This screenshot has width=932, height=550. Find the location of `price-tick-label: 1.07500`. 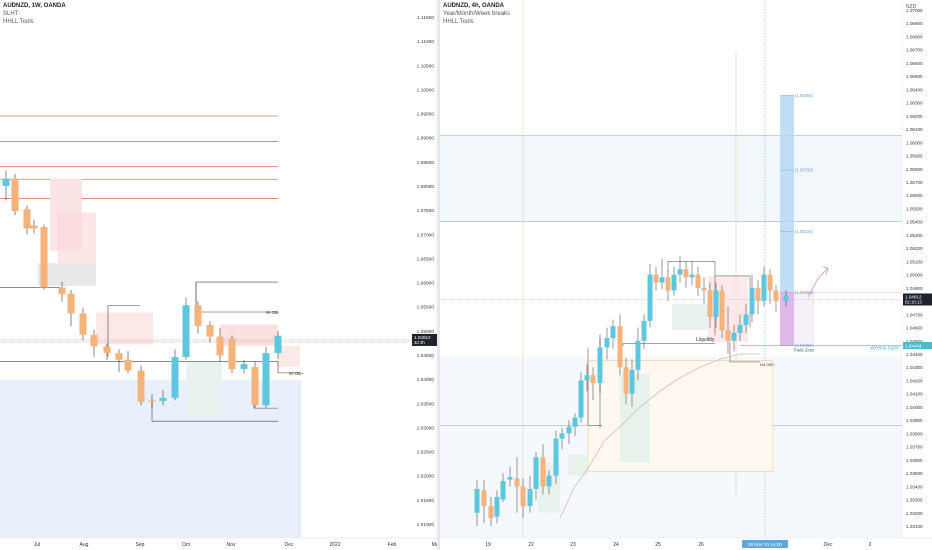

price-tick-label: 1.07500 is located at coordinates (426, 211).